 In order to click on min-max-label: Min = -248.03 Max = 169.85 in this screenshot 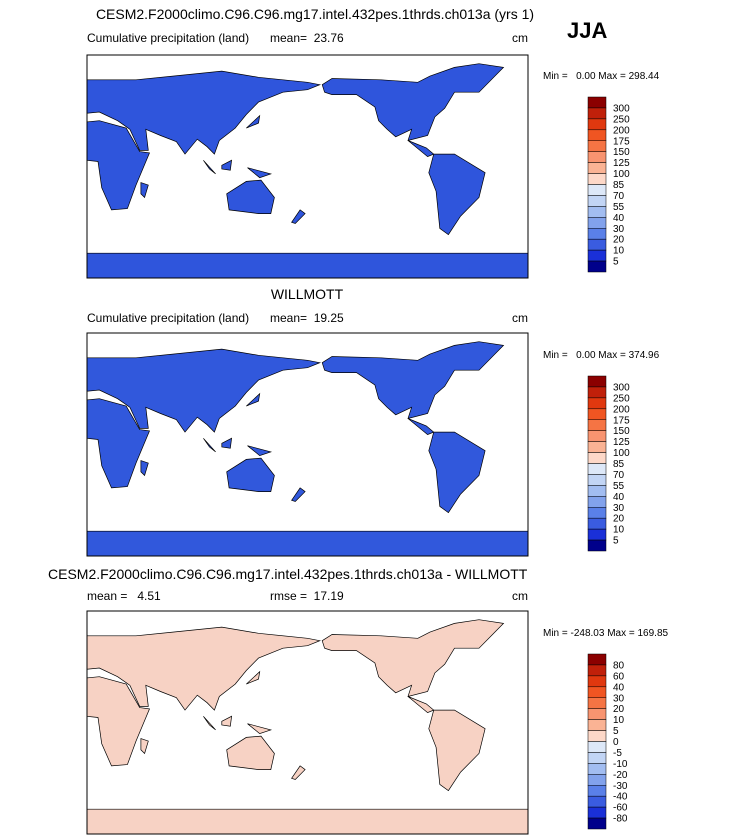, I will do `click(606, 633)`.